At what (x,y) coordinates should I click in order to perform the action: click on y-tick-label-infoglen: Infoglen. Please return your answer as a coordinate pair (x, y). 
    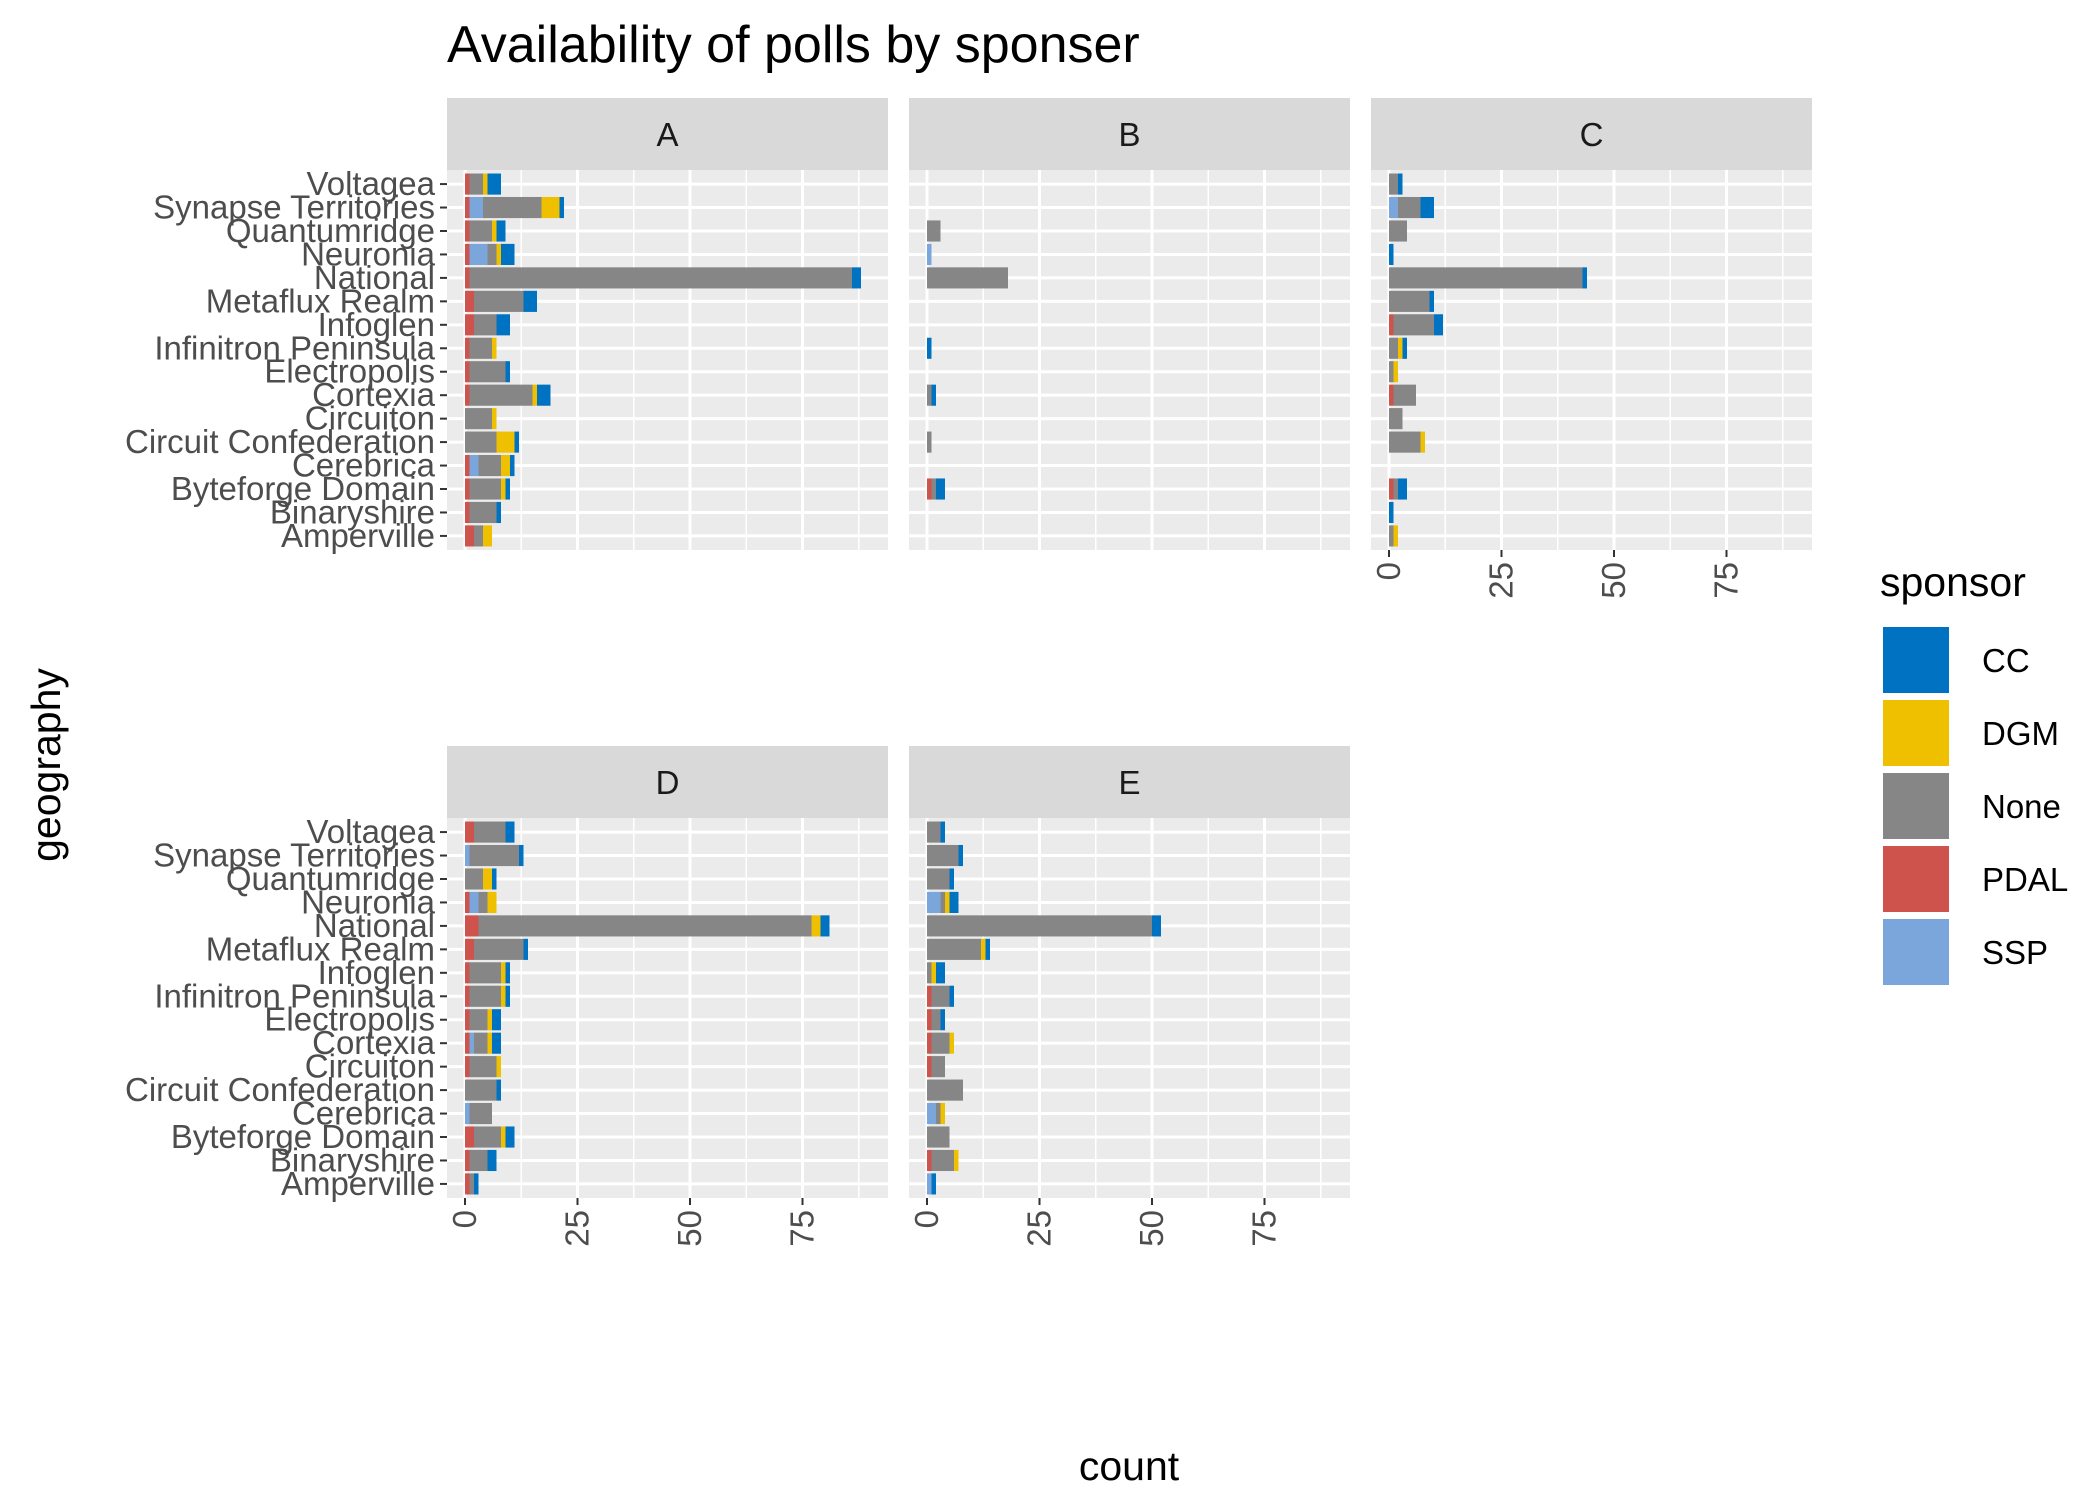
    Looking at the image, I should click on (376, 972).